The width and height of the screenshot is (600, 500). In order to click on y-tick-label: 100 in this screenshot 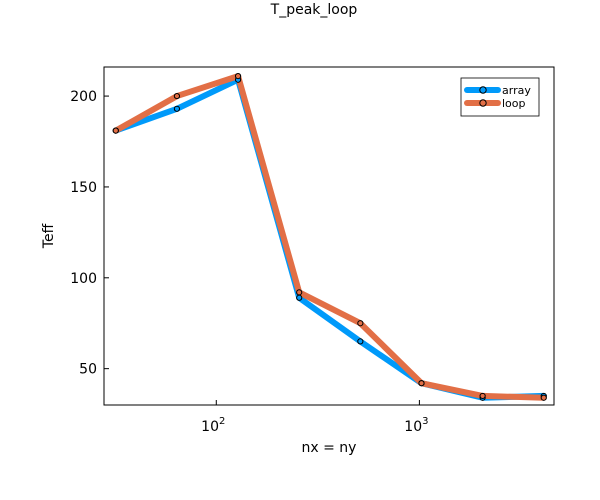, I will do `click(83, 279)`.